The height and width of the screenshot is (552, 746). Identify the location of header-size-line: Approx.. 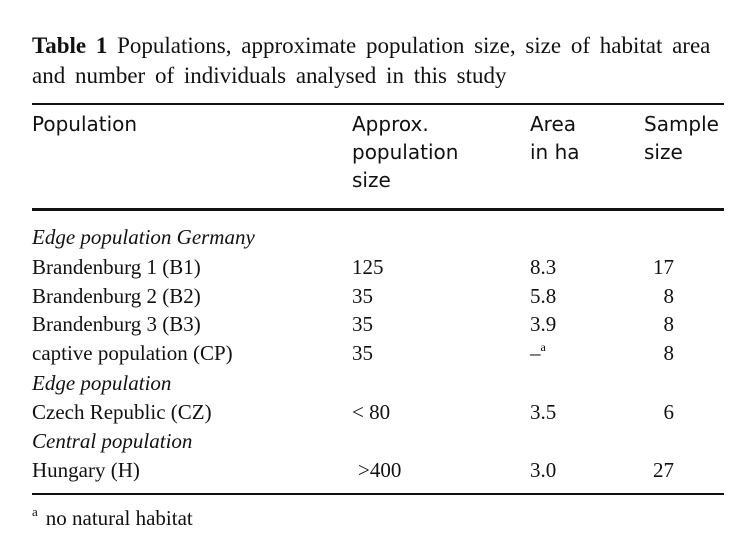
(390, 124).